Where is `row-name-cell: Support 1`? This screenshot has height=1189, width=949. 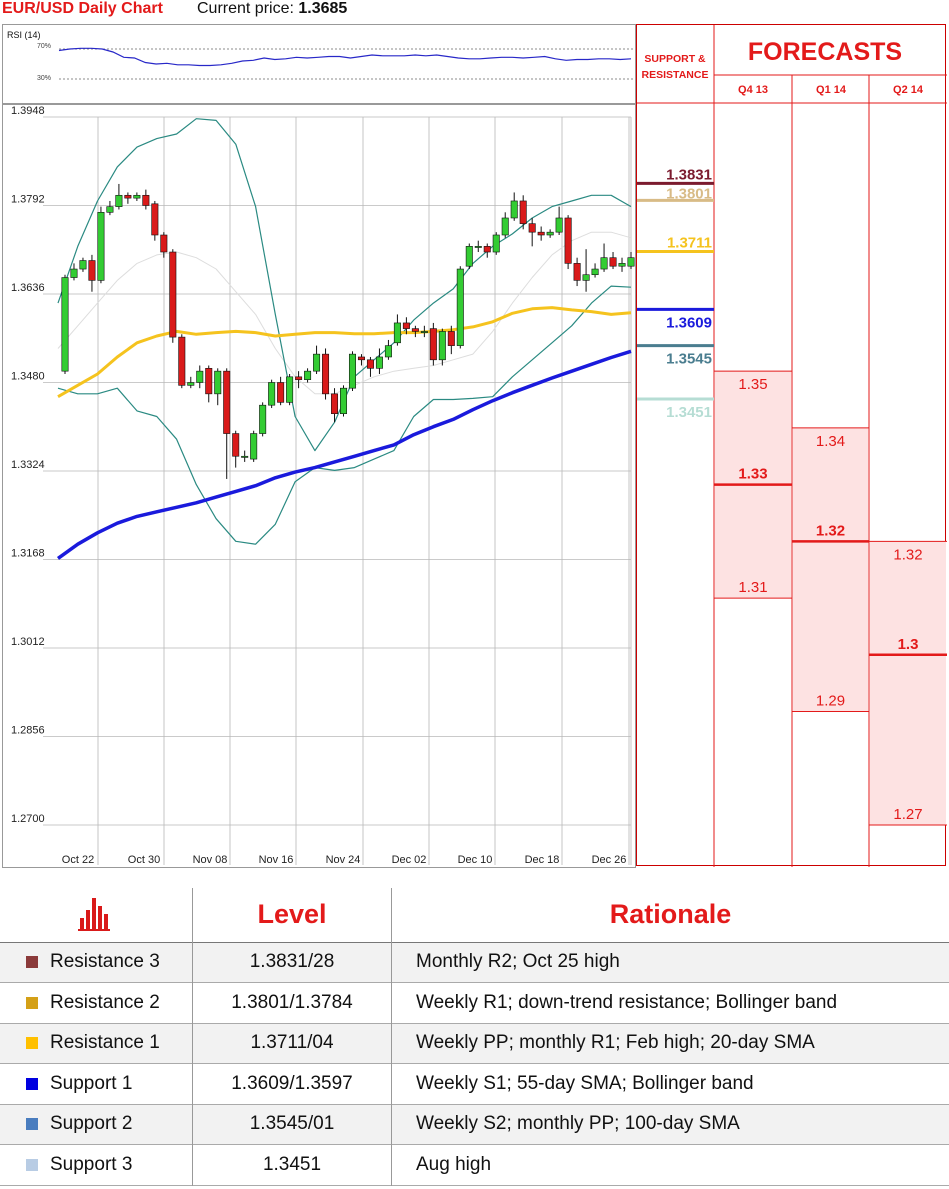
row-name-cell: Support 1 is located at coordinates (96, 1083).